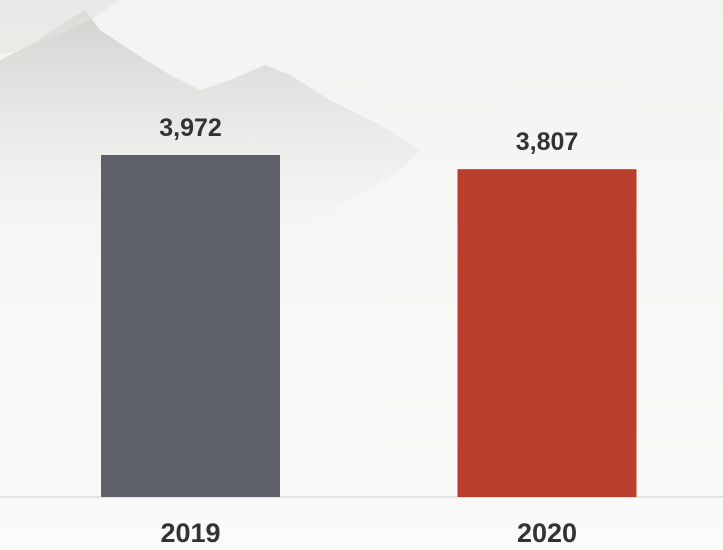 The image size is (723, 550). I want to click on category-label: 2020, so click(547, 533).